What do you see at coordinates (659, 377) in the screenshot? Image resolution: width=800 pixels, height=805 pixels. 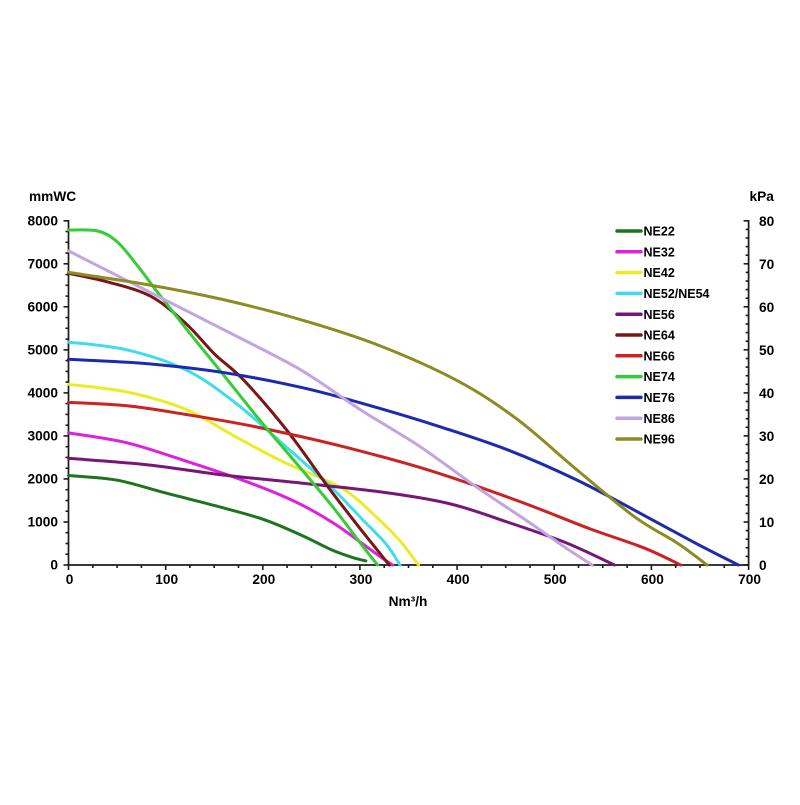 I see `svg-text: NE74` at bounding box center [659, 377].